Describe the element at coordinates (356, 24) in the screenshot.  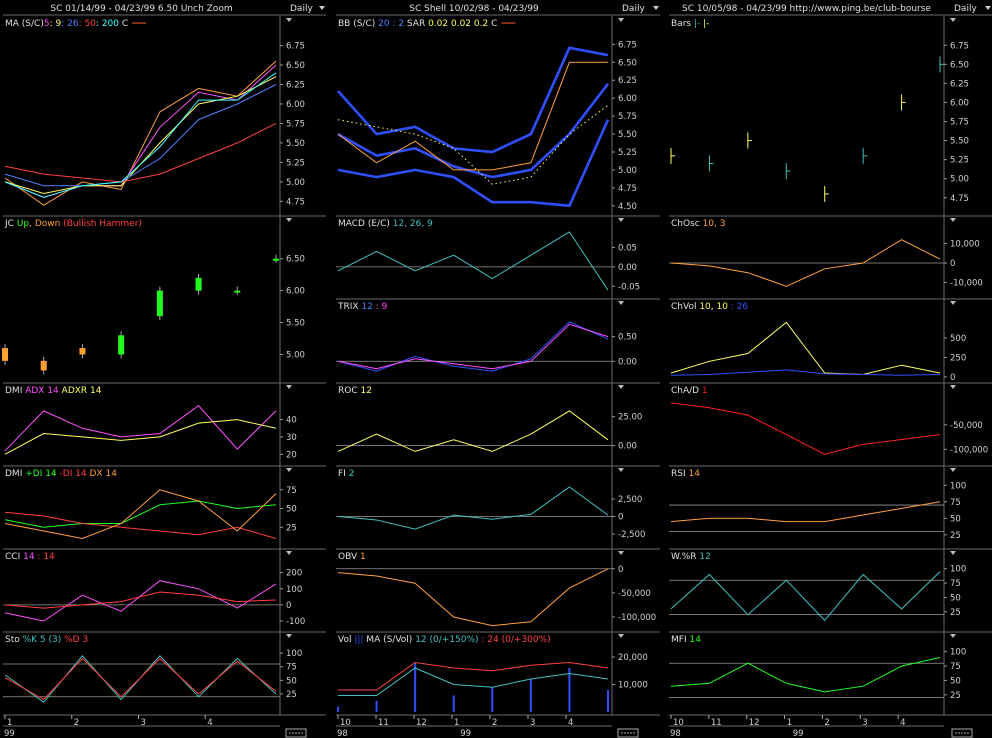
I see `legend-item: BB (S/C)` at that location.